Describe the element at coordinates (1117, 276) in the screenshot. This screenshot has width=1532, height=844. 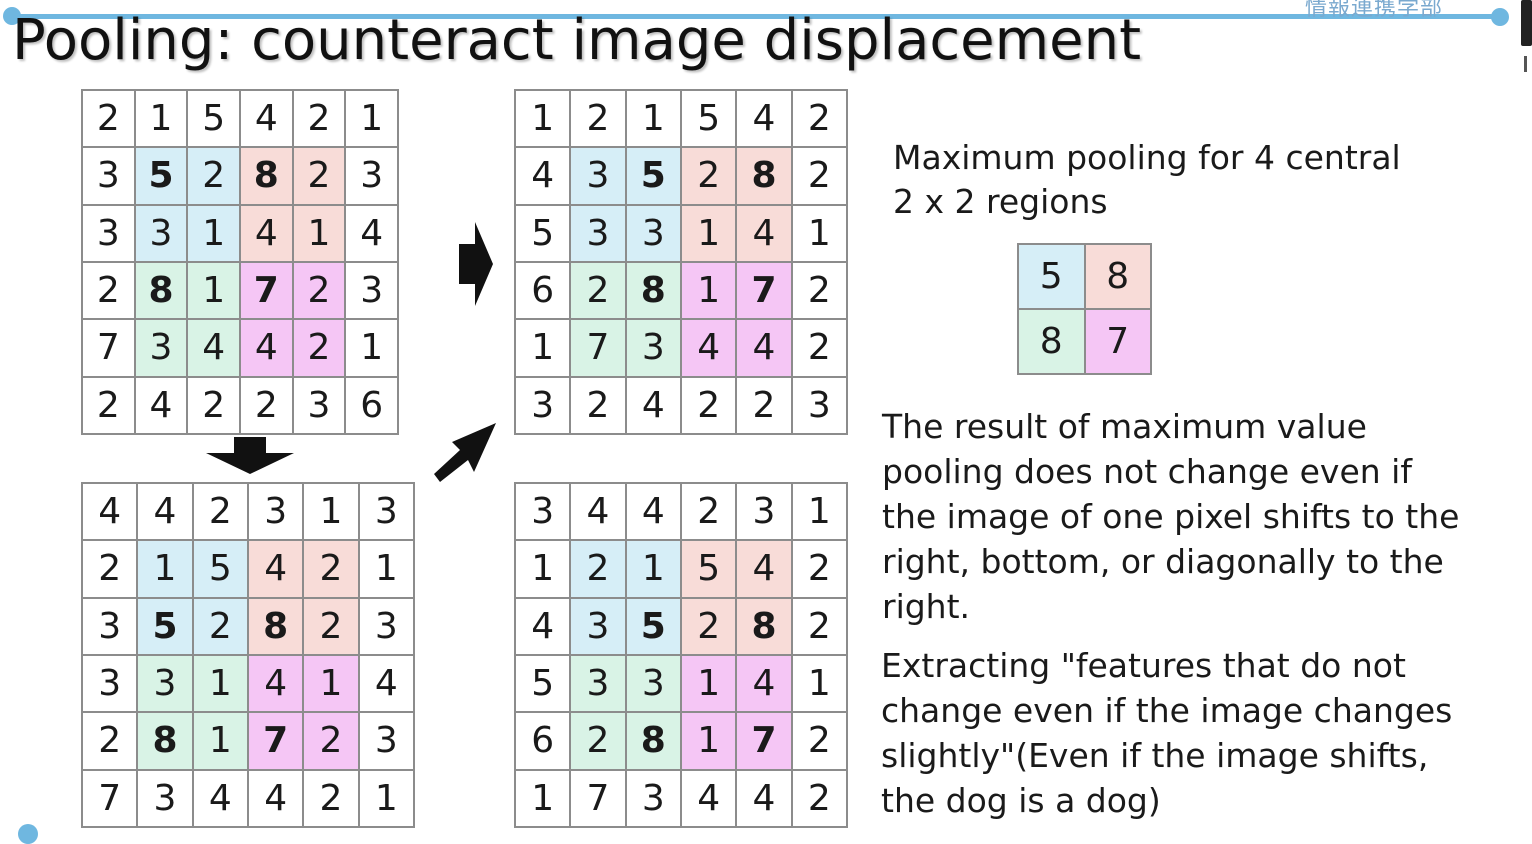
I see `pooled-cell: 8` at that location.